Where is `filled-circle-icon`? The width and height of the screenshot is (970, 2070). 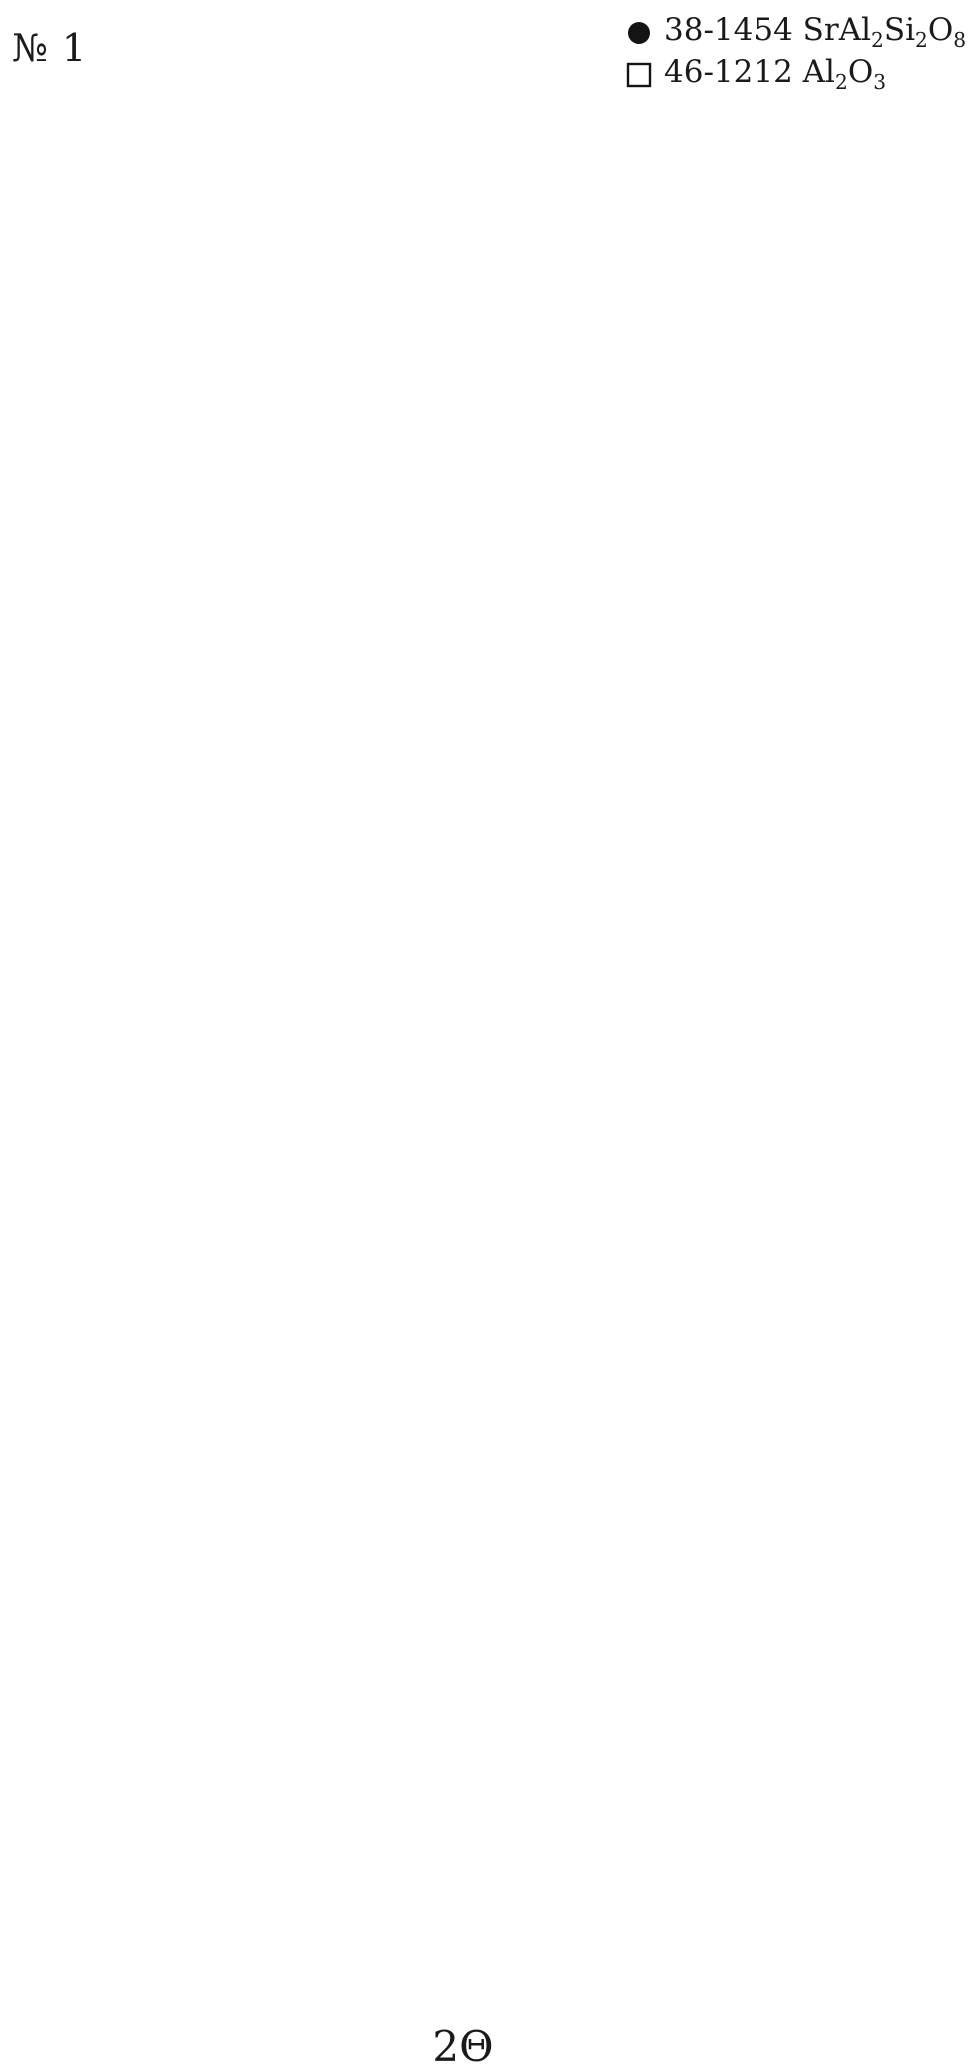
filled-circle-icon is located at coordinates (639, 33).